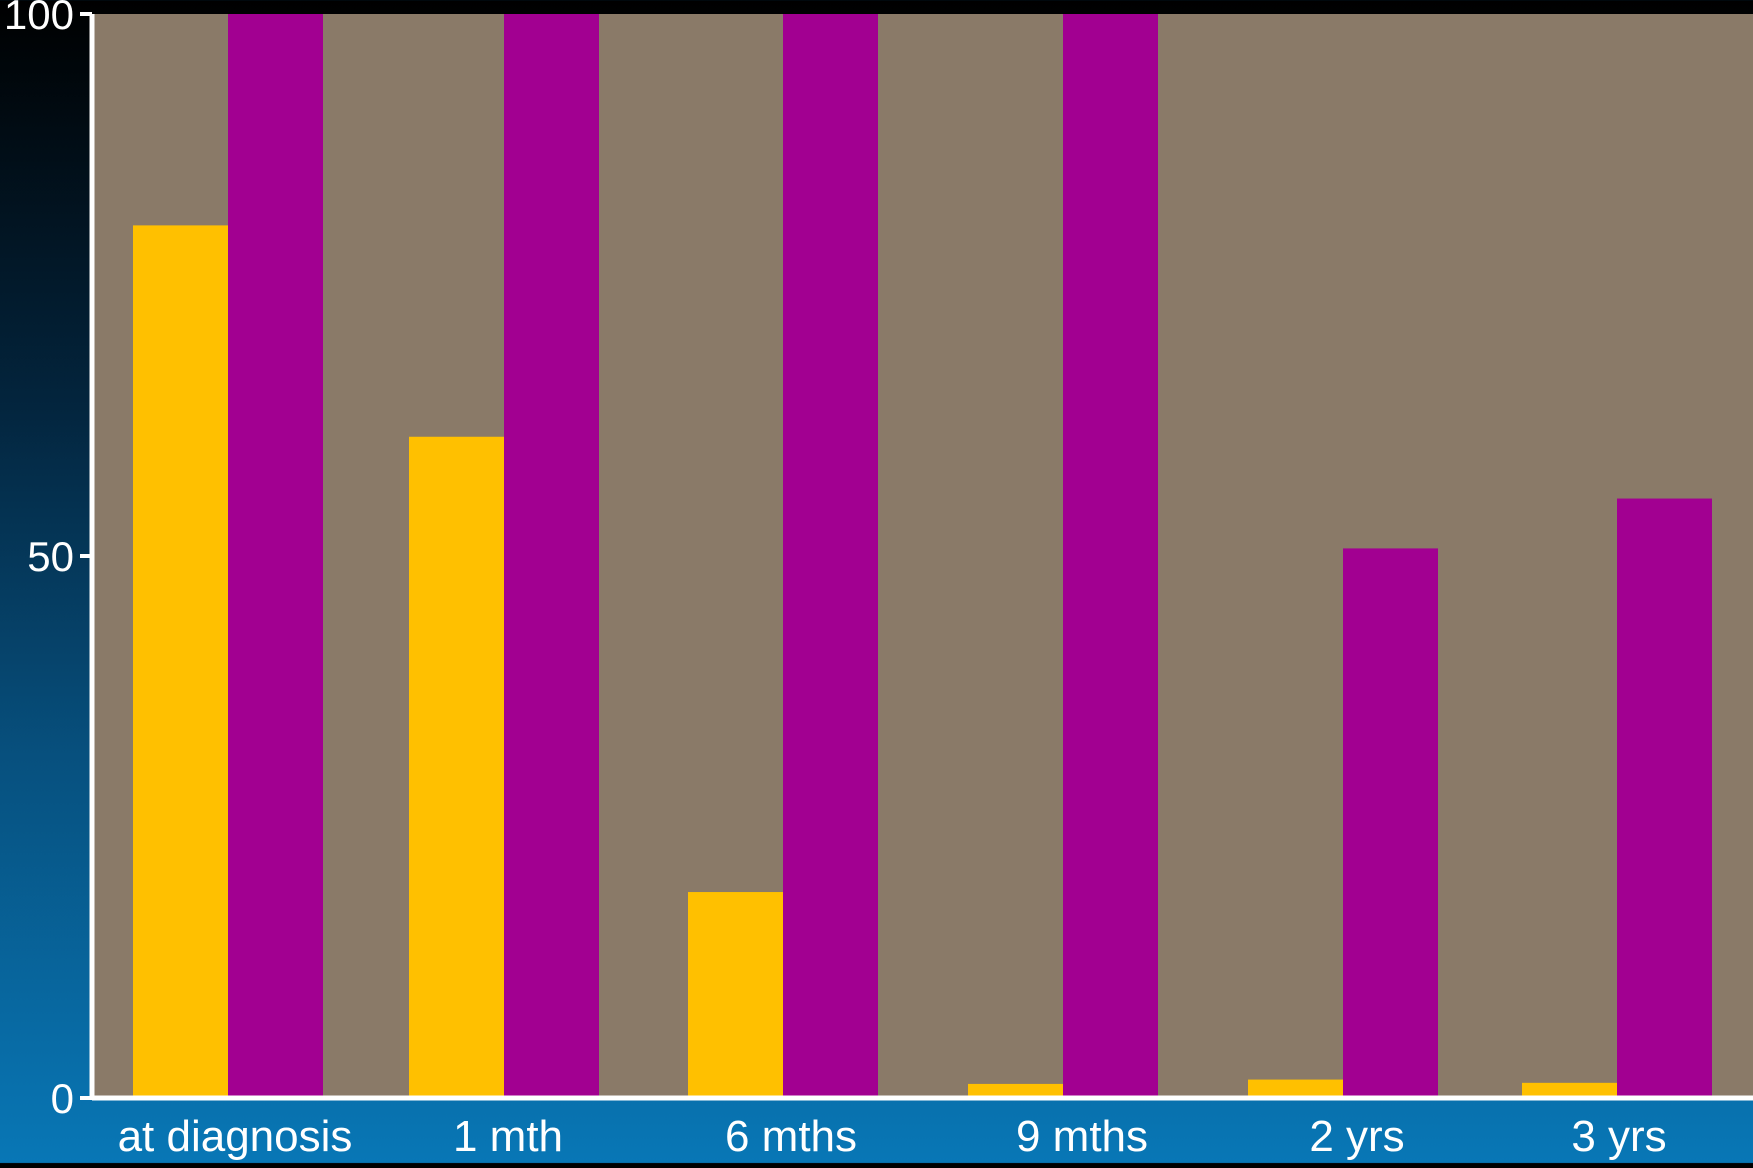 The height and width of the screenshot is (1168, 1753). Describe the element at coordinates (1664, 798) in the screenshot. I see `bar-series-2-3-yrs` at that location.